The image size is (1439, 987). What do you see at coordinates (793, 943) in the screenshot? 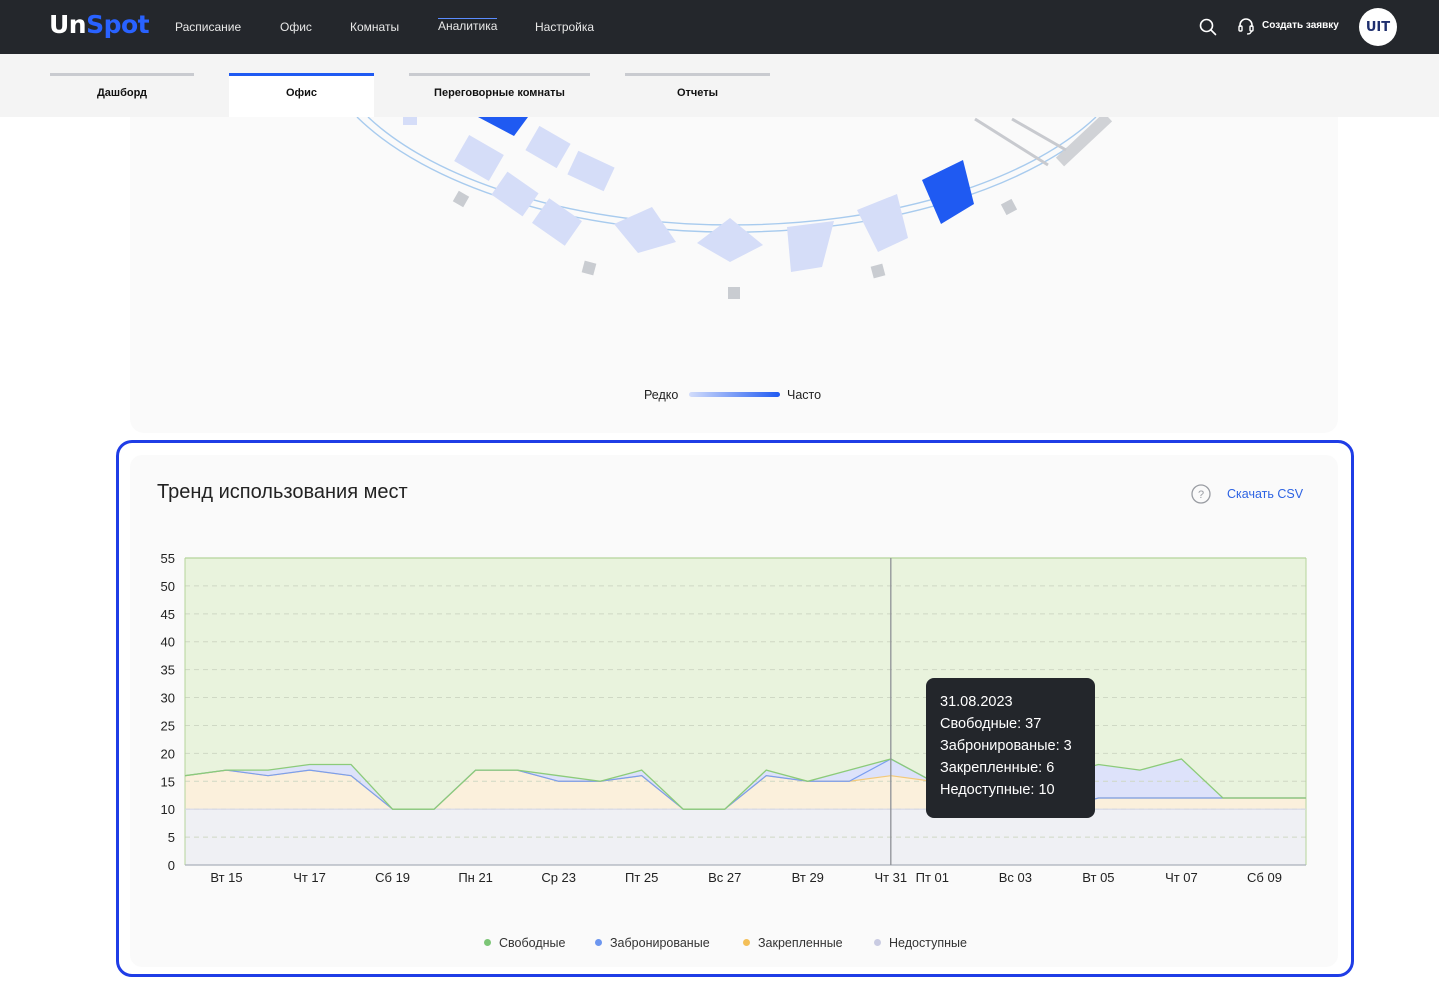
I see `legend-item-fixed: Закрепленные` at bounding box center [793, 943].